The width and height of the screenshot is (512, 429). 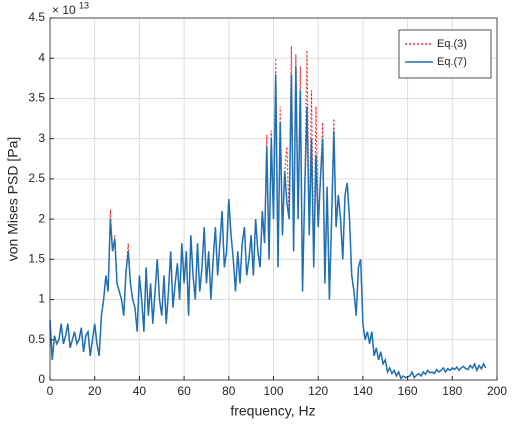 I want to click on y-tick-label: 1, so click(x=41, y=299).